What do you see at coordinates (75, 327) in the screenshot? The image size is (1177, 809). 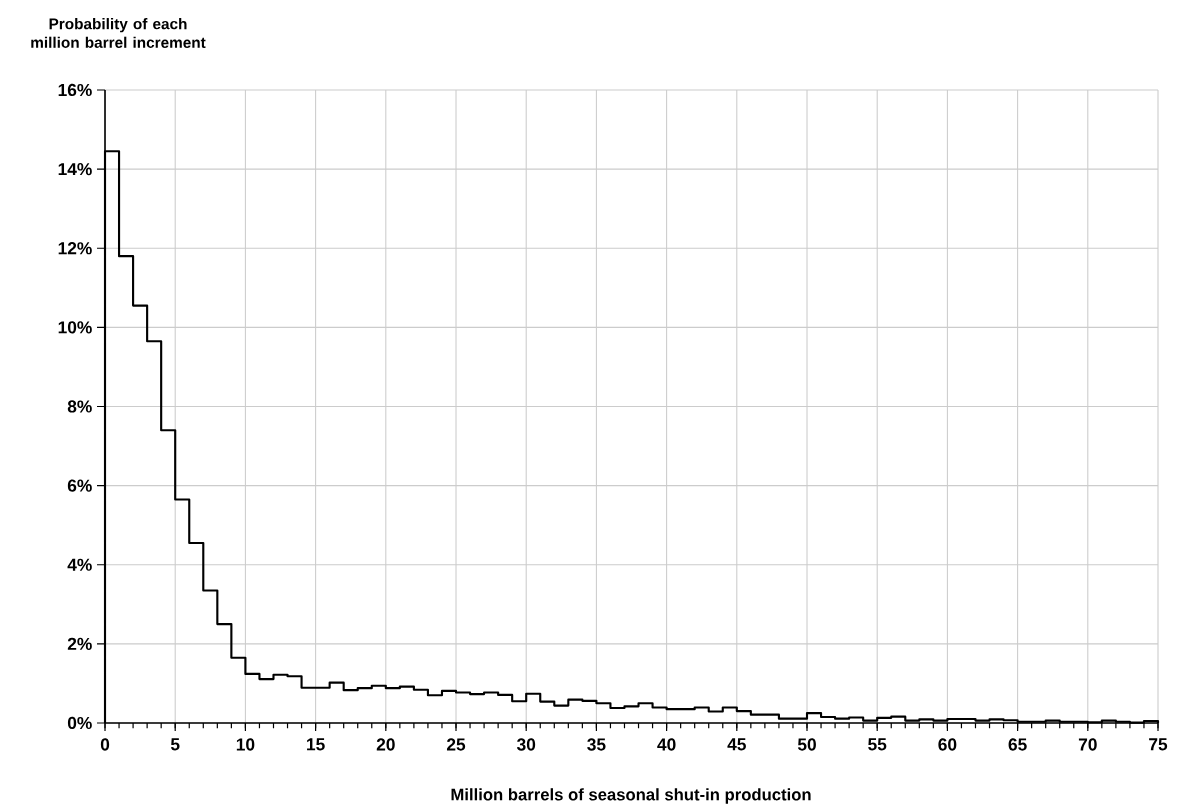 I see `y-tick-label: 10%` at bounding box center [75, 327].